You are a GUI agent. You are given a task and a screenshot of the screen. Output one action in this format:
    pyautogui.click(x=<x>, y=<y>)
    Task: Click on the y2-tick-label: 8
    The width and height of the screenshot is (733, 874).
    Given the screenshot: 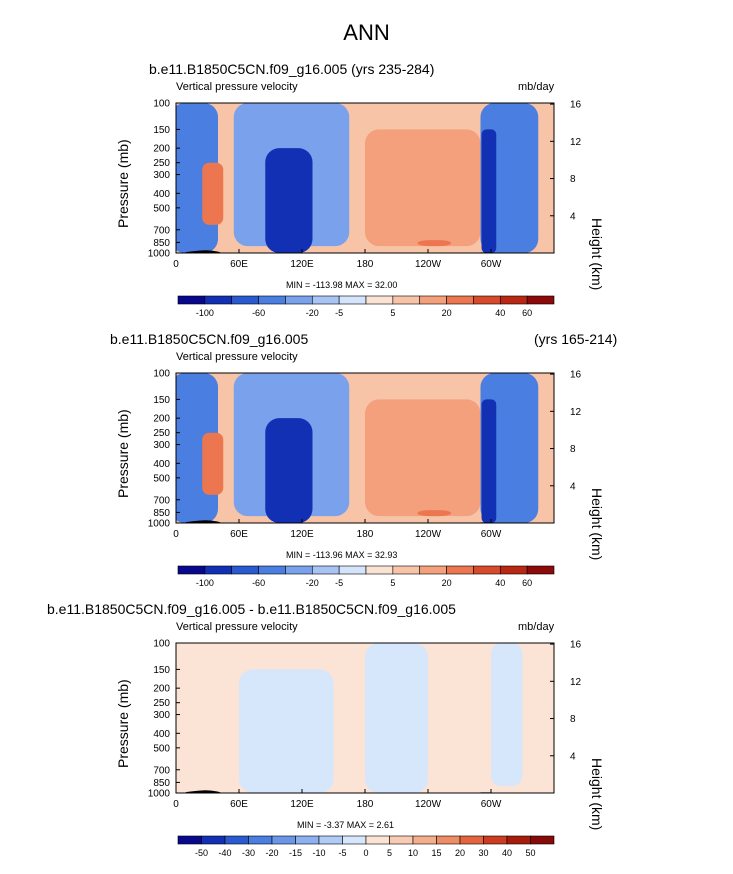 What is the action you would take?
    pyautogui.click(x=573, y=449)
    